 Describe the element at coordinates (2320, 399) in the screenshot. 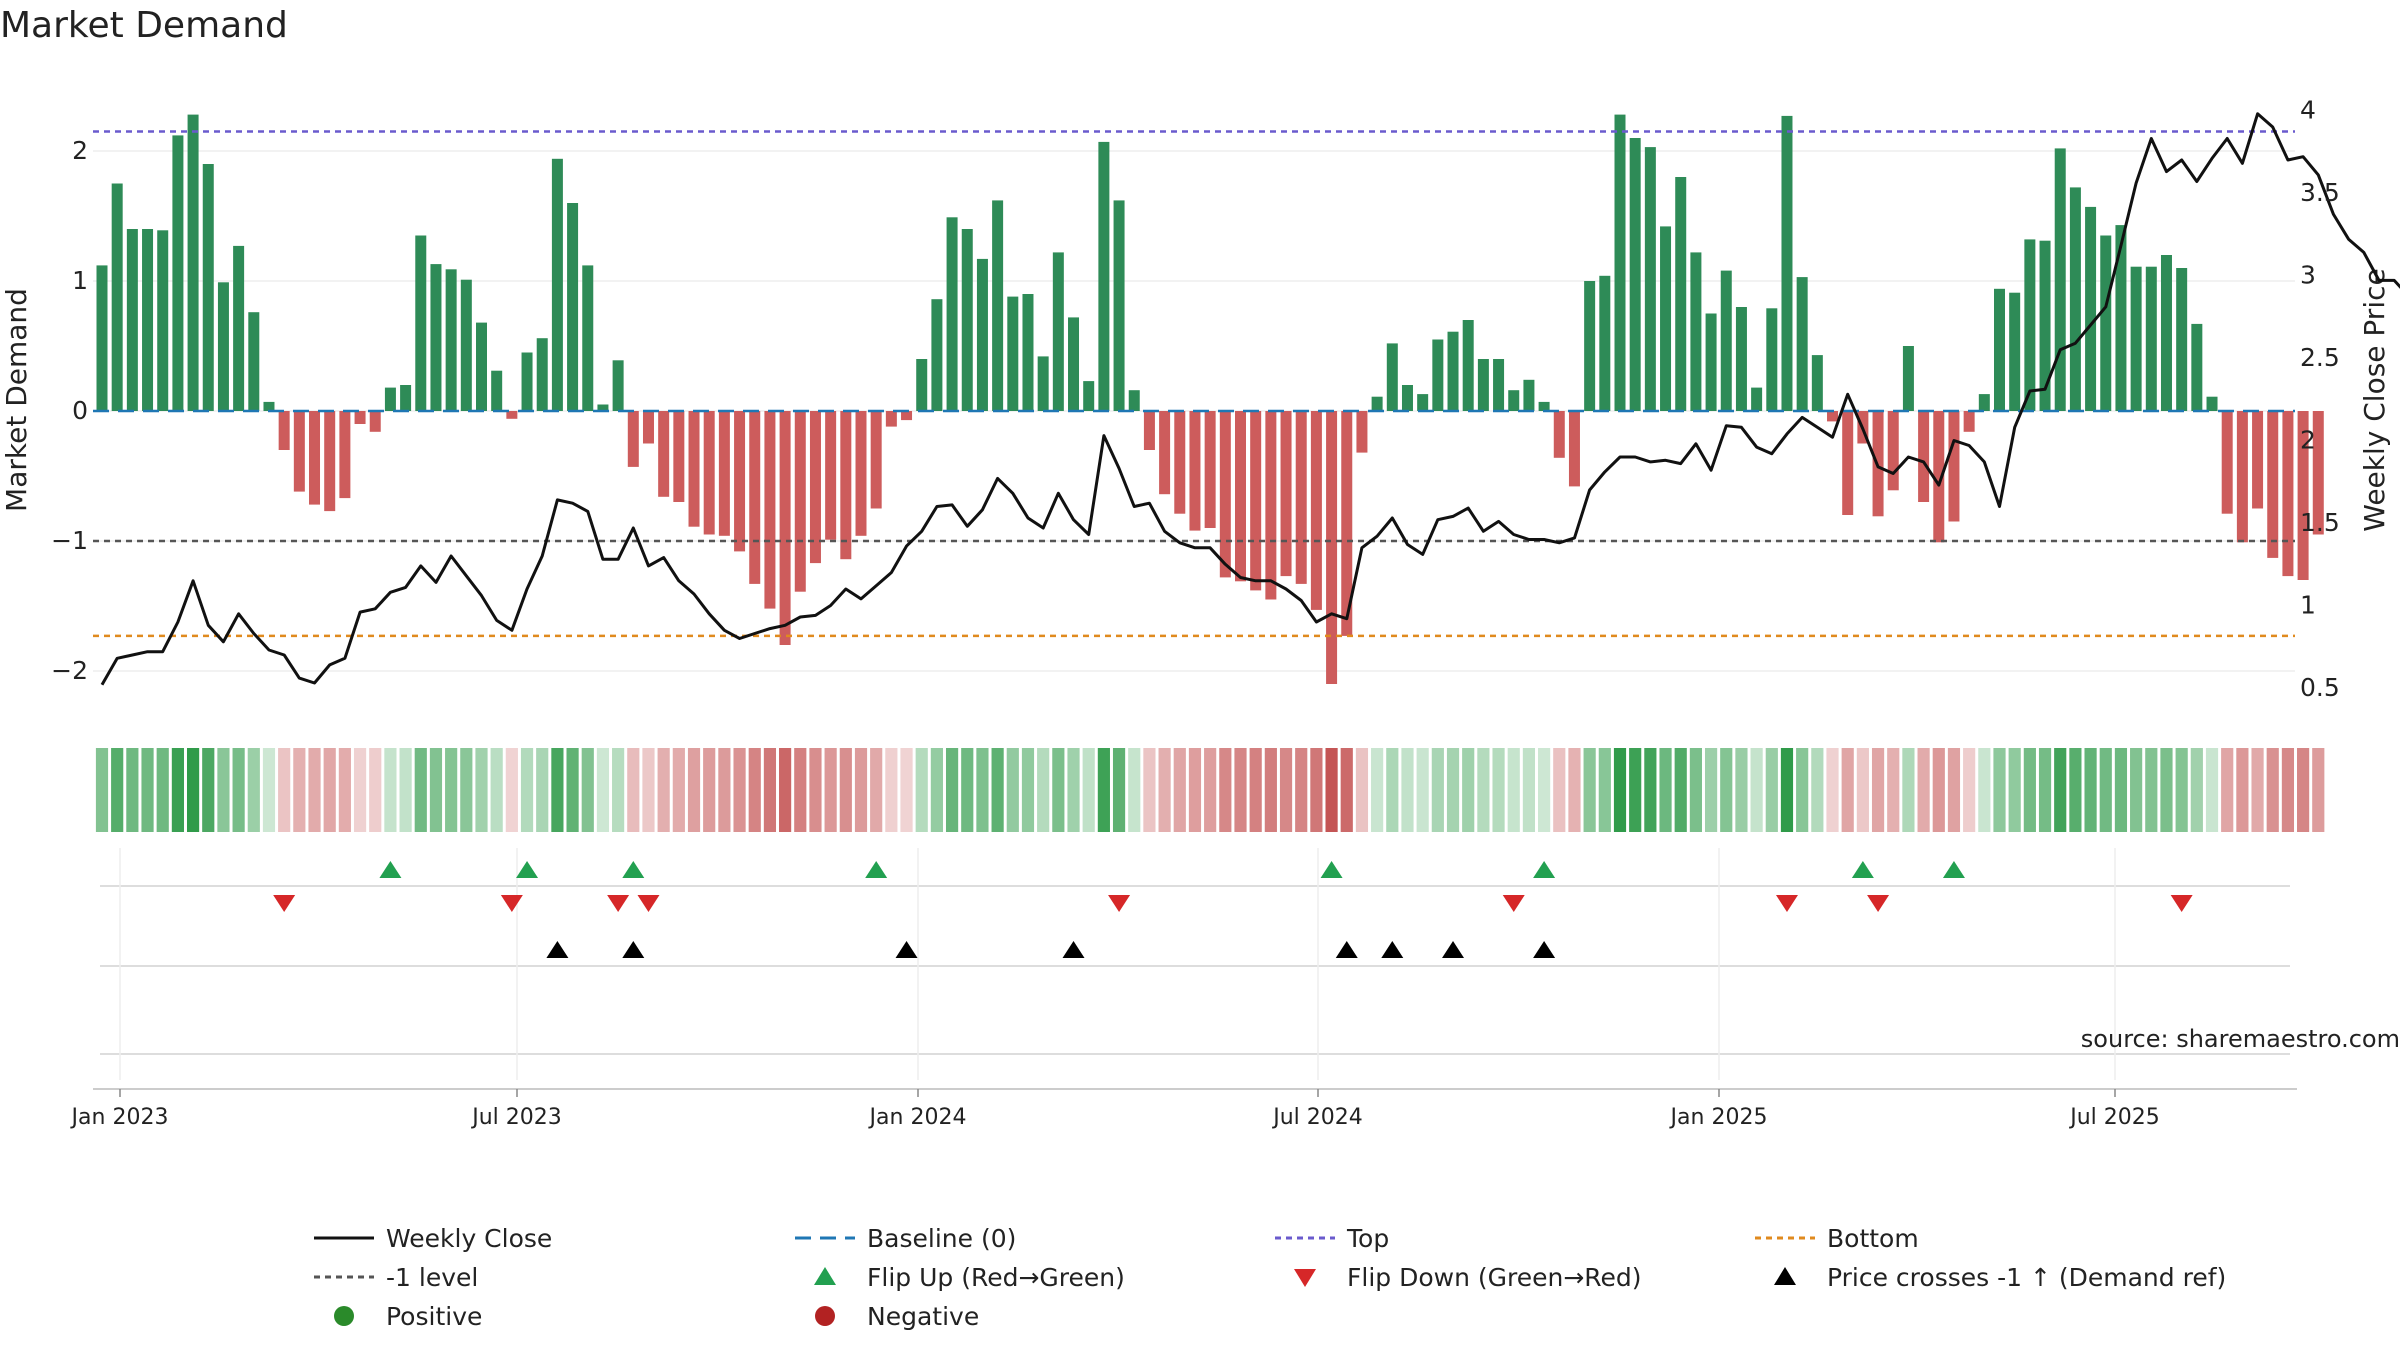

I see `y2-axis-ticks: 4 3.5 3 2.5 2 1.5 1 0.5` at that location.